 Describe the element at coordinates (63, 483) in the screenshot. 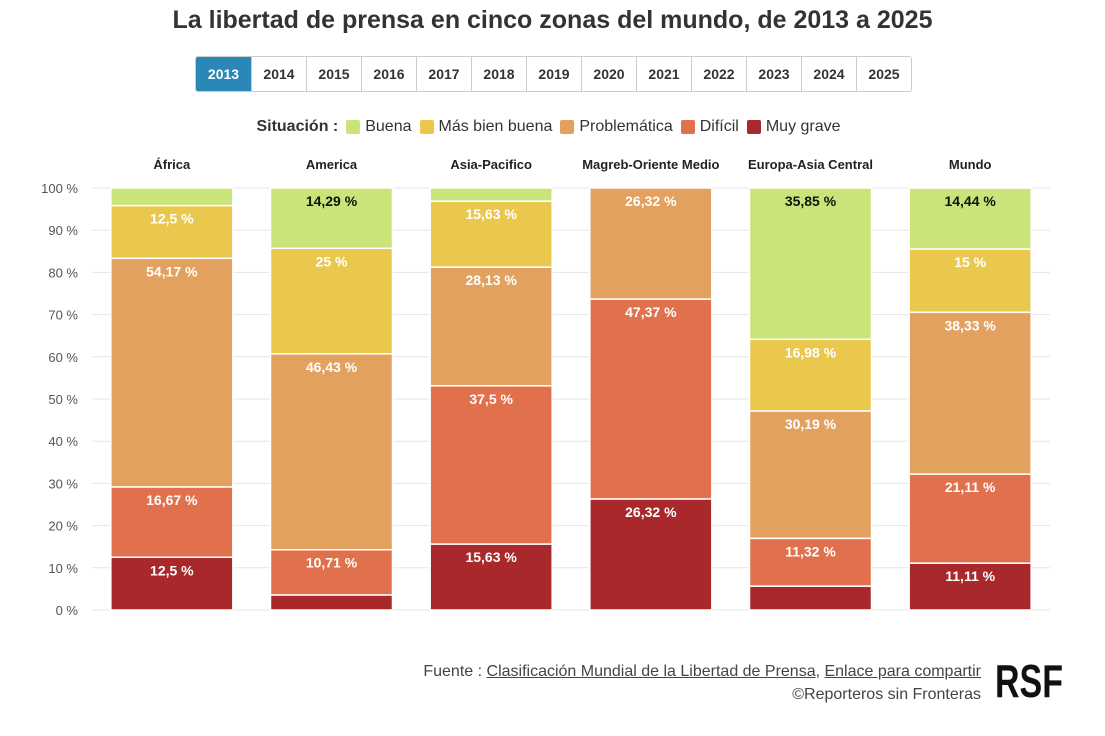

I see `y-tick-label: 30 %` at that location.